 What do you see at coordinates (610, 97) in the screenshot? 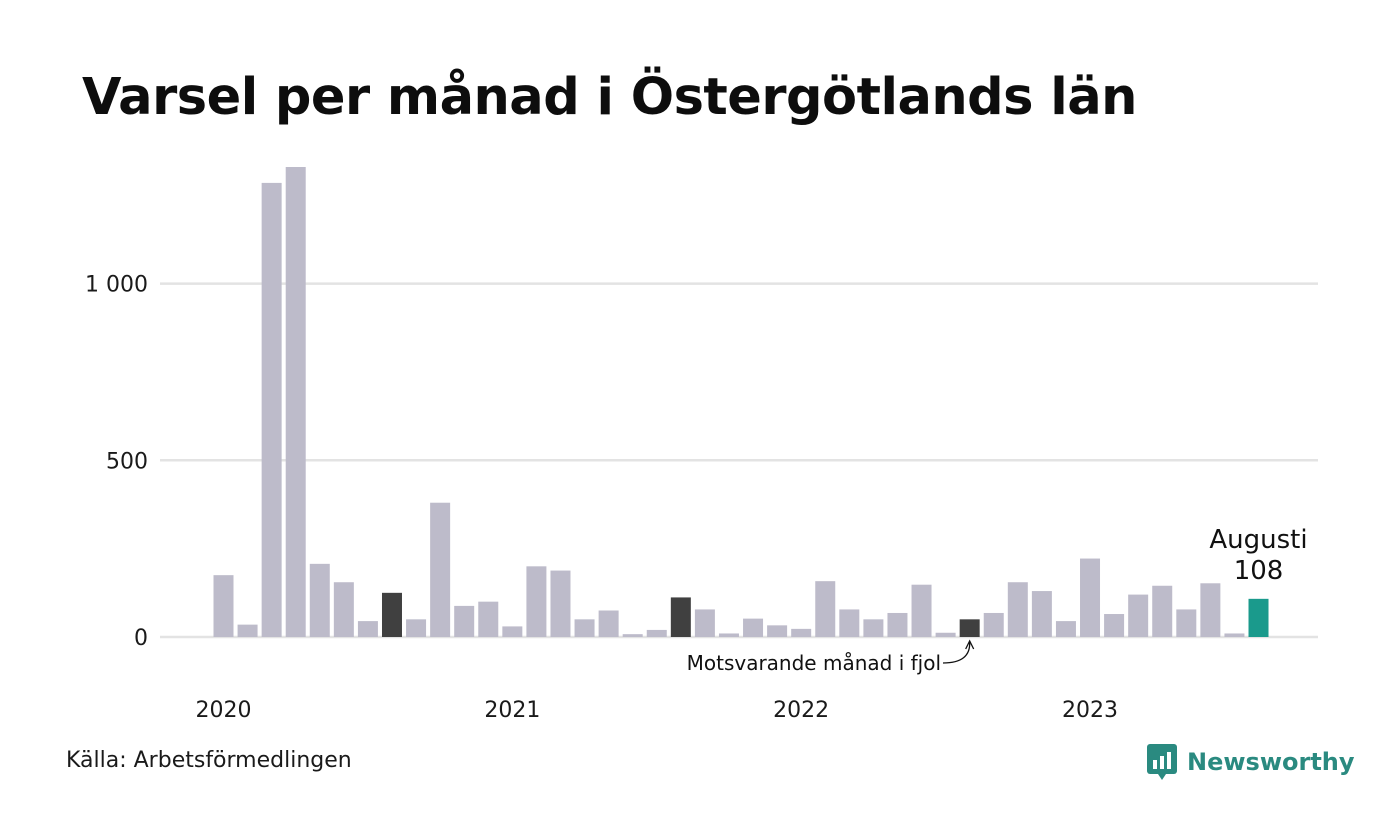
I see `chart-title: Varsel per månad i Östergötlands län` at bounding box center [610, 97].